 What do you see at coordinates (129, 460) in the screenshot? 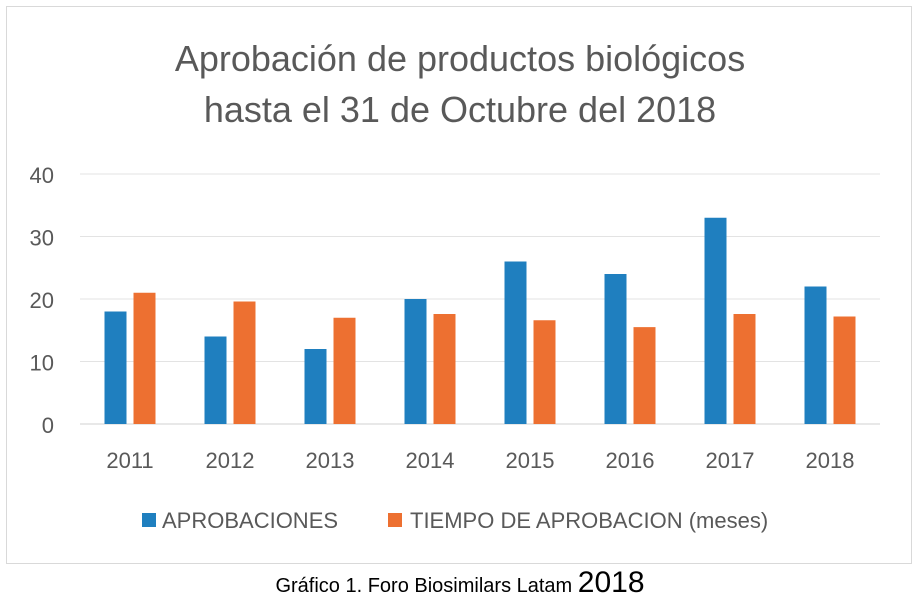
I see `x-tick-label: 2011` at bounding box center [129, 460].